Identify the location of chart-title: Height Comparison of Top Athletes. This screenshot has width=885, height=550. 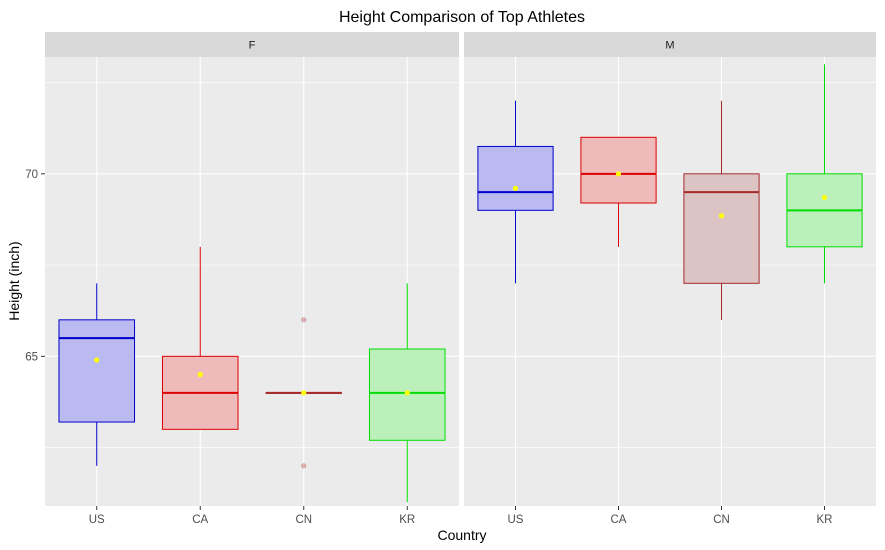
(462, 17).